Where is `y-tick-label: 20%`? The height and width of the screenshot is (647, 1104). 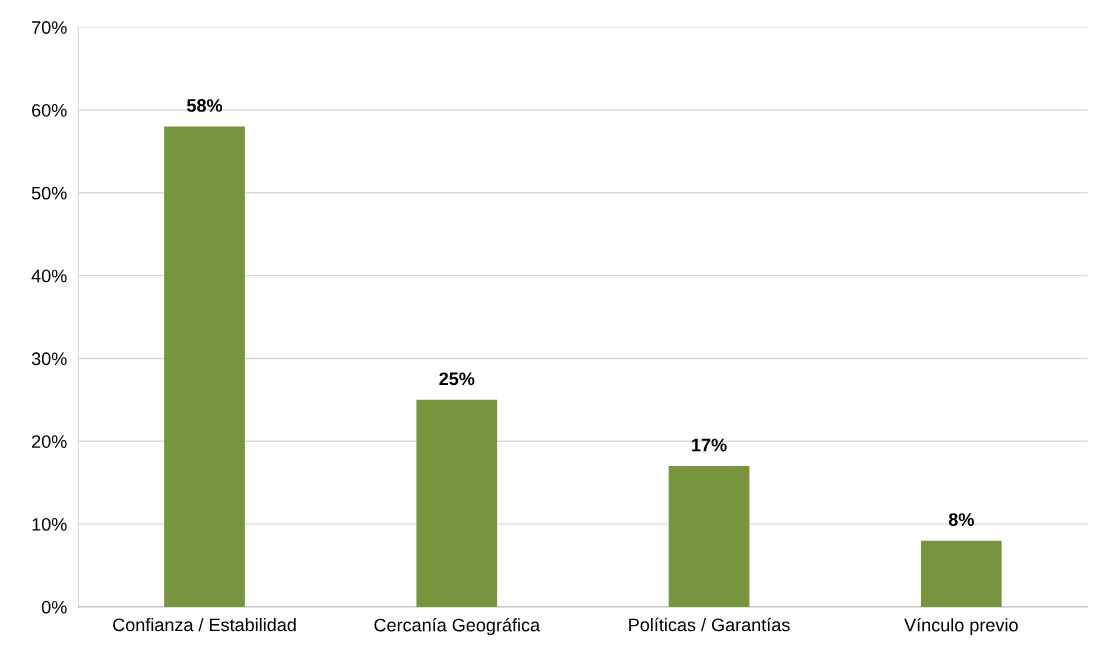 y-tick-label: 20% is located at coordinates (49, 441).